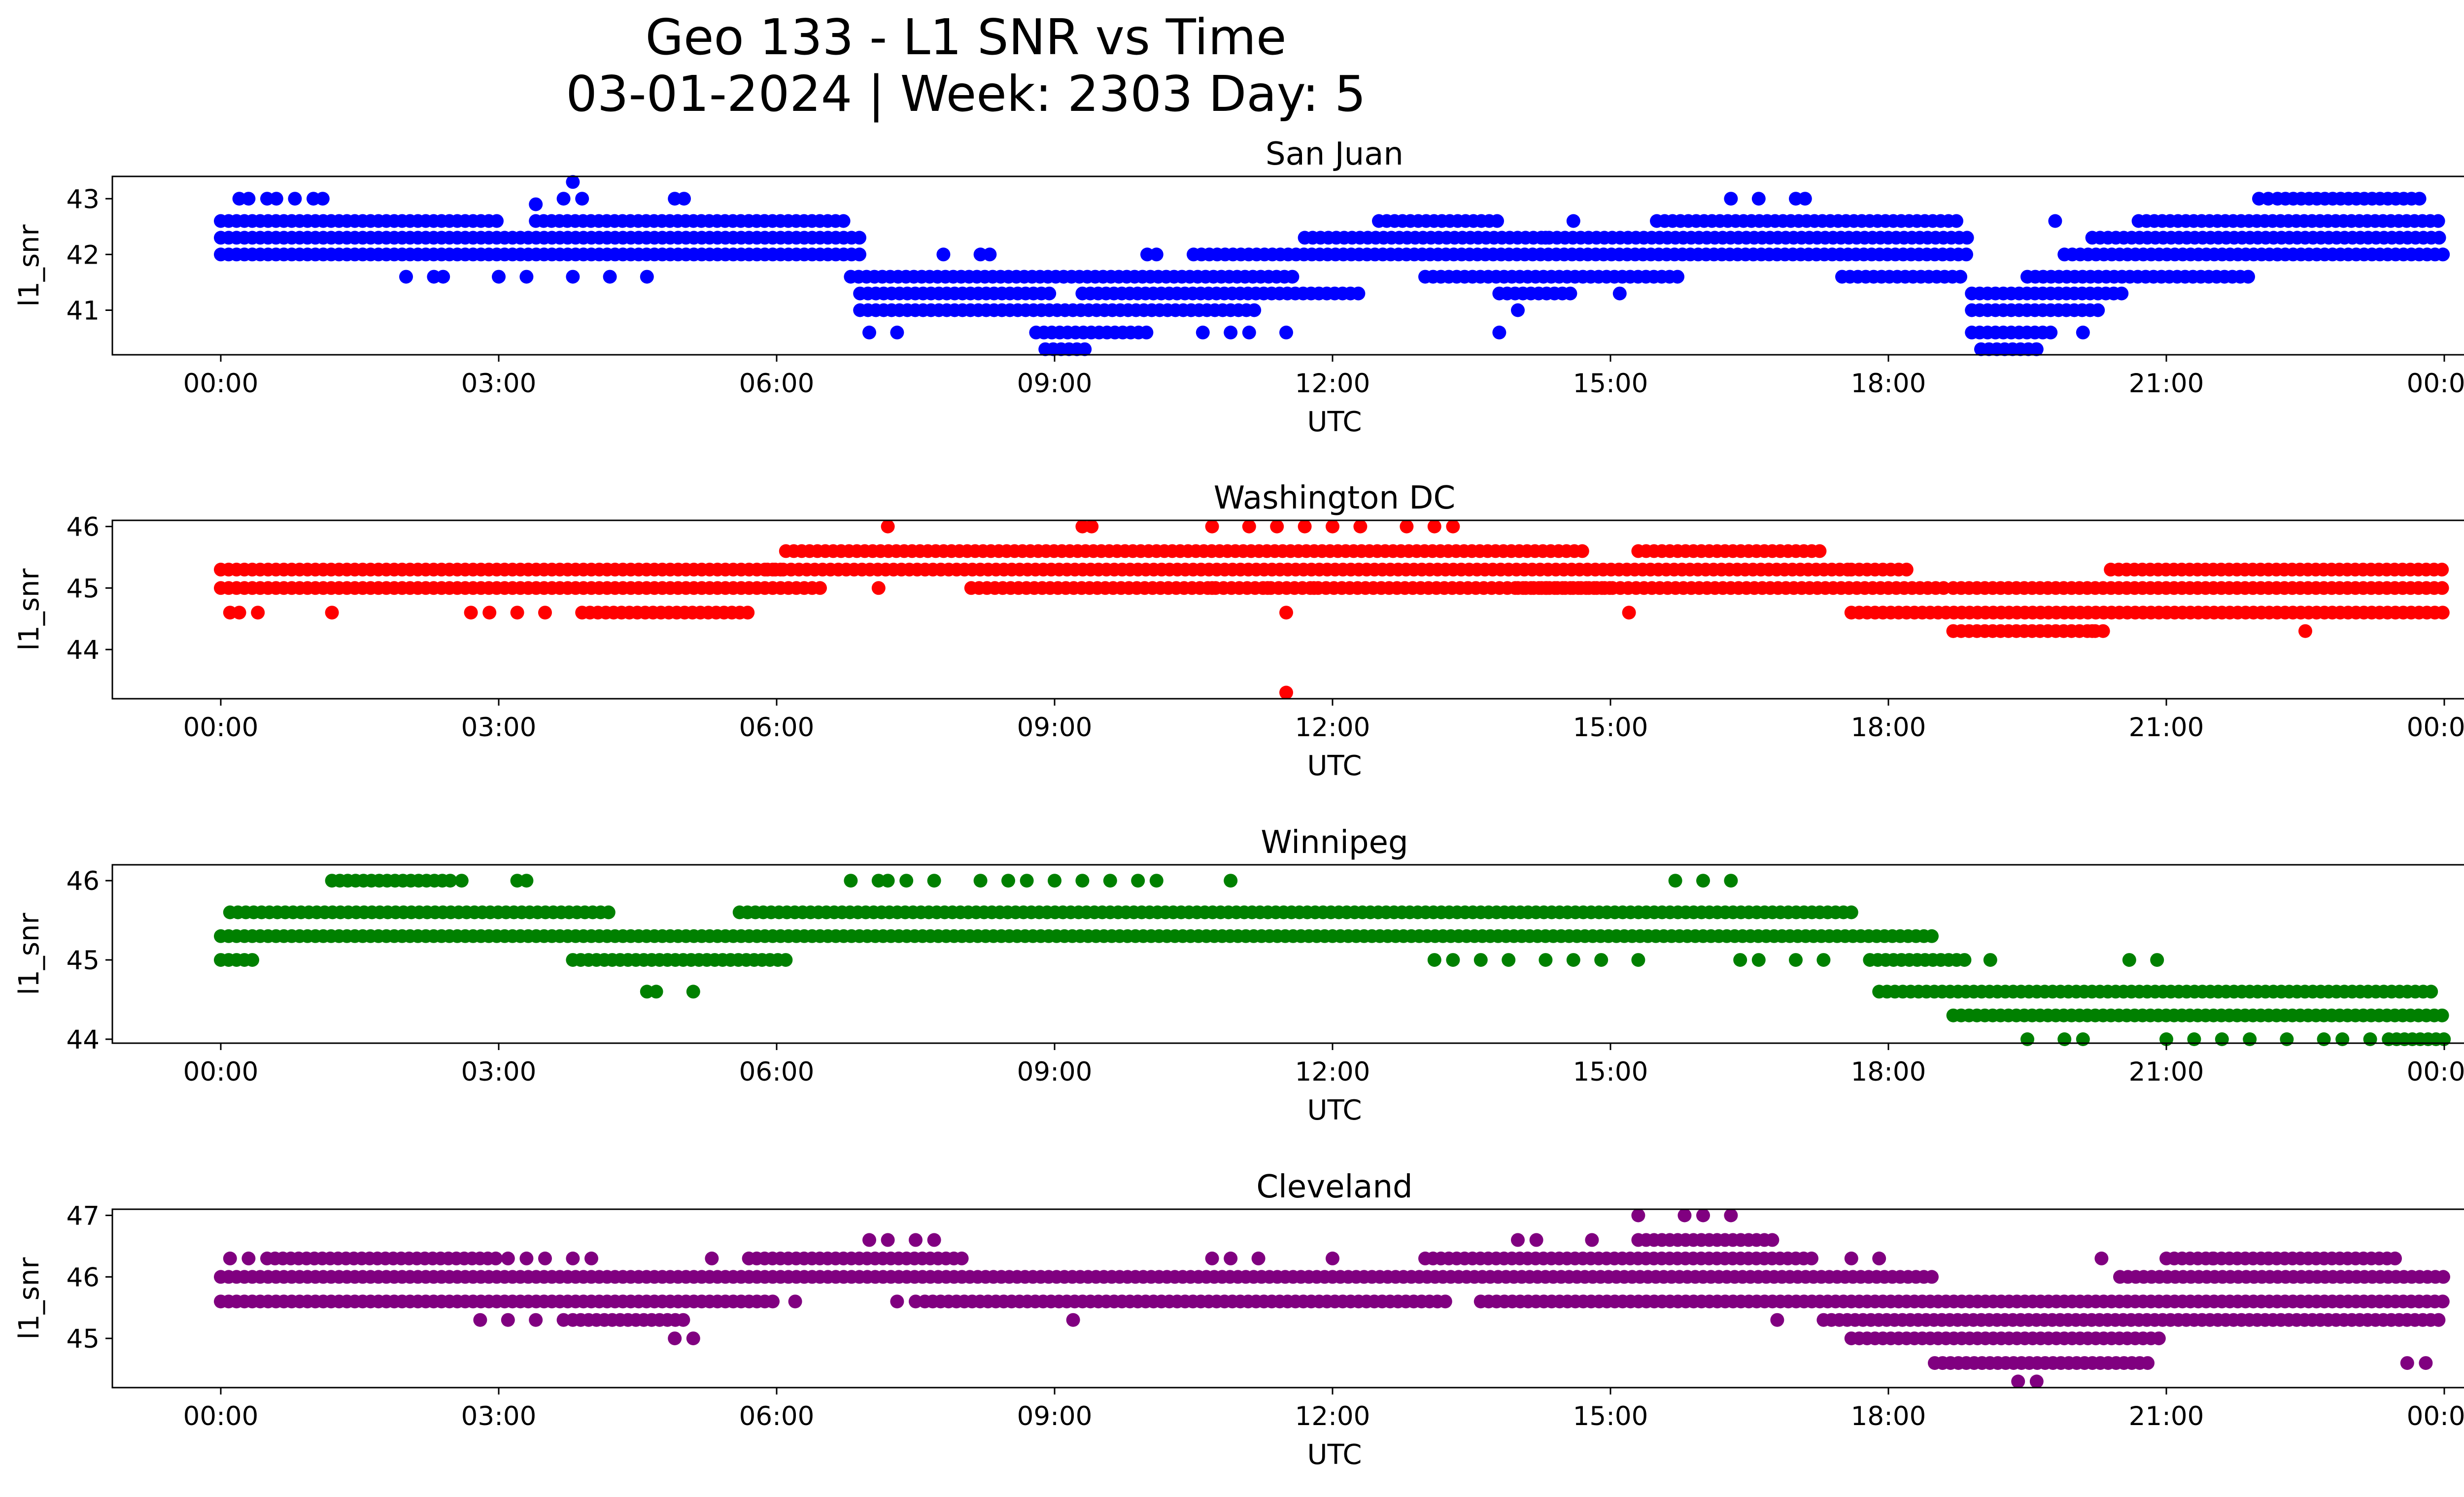 The image size is (2464, 1497). I want to click on y-axis-label: l1_snr, so click(29, 609).